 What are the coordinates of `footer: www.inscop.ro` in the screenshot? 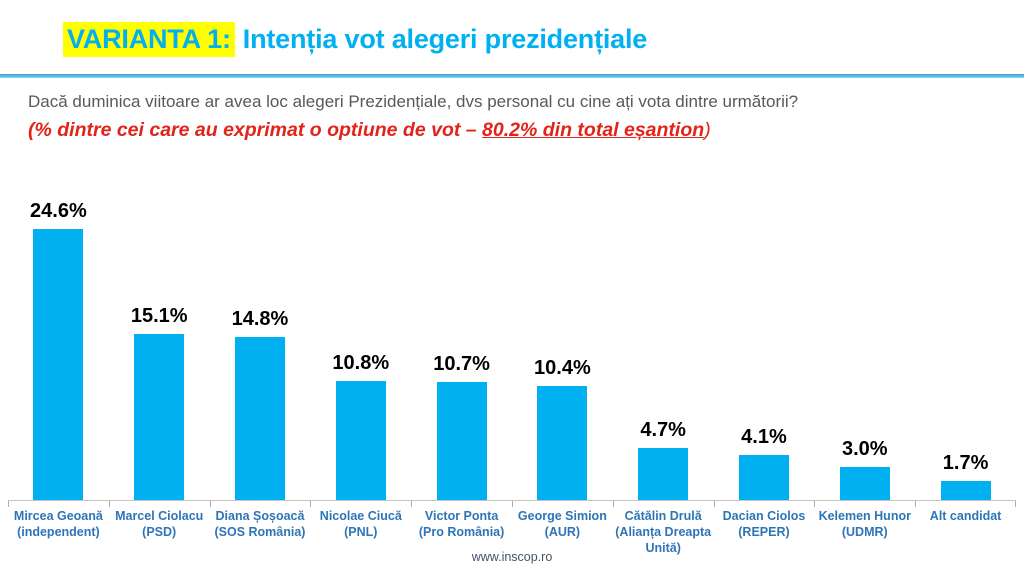 It's located at (512, 557).